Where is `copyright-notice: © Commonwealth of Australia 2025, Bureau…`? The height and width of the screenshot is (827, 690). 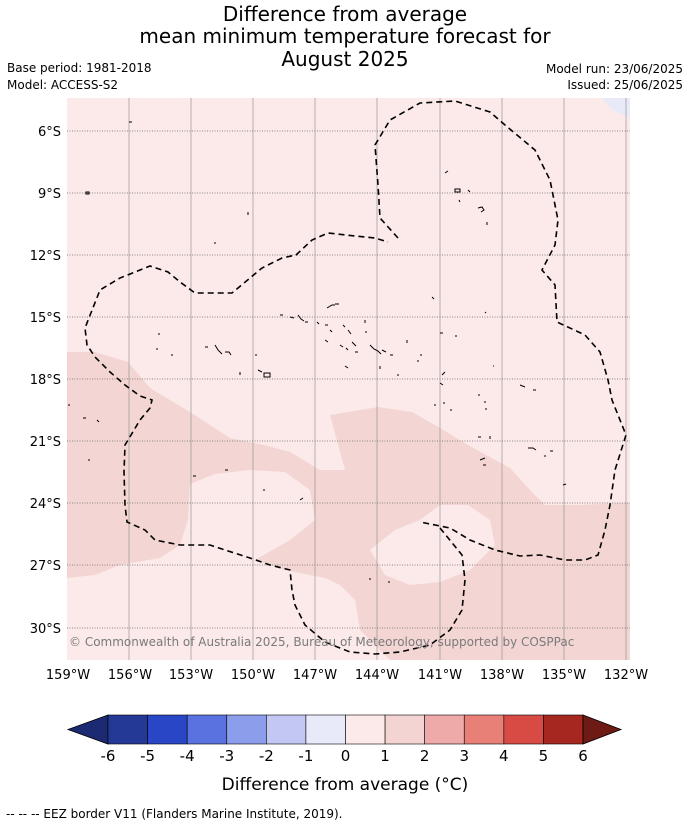 copyright-notice: © Commonwealth of Australia 2025, Bureau… is located at coordinates (321, 642).